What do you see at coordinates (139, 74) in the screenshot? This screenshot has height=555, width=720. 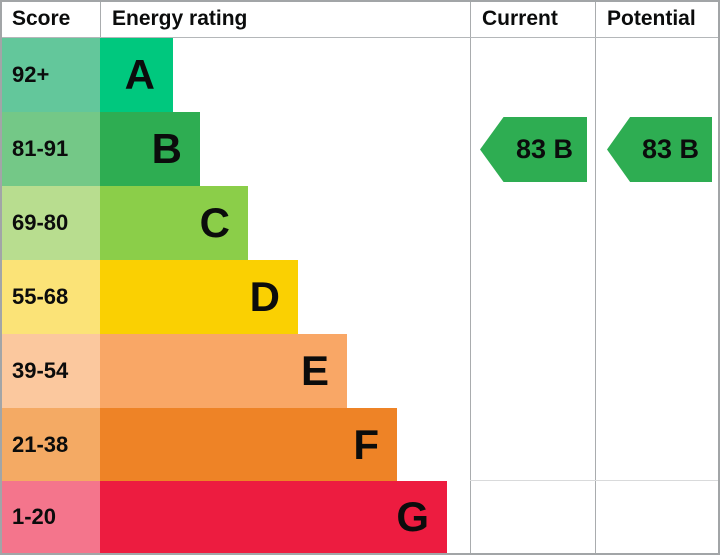 I see `band-letter: A` at bounding box center [139, 74].